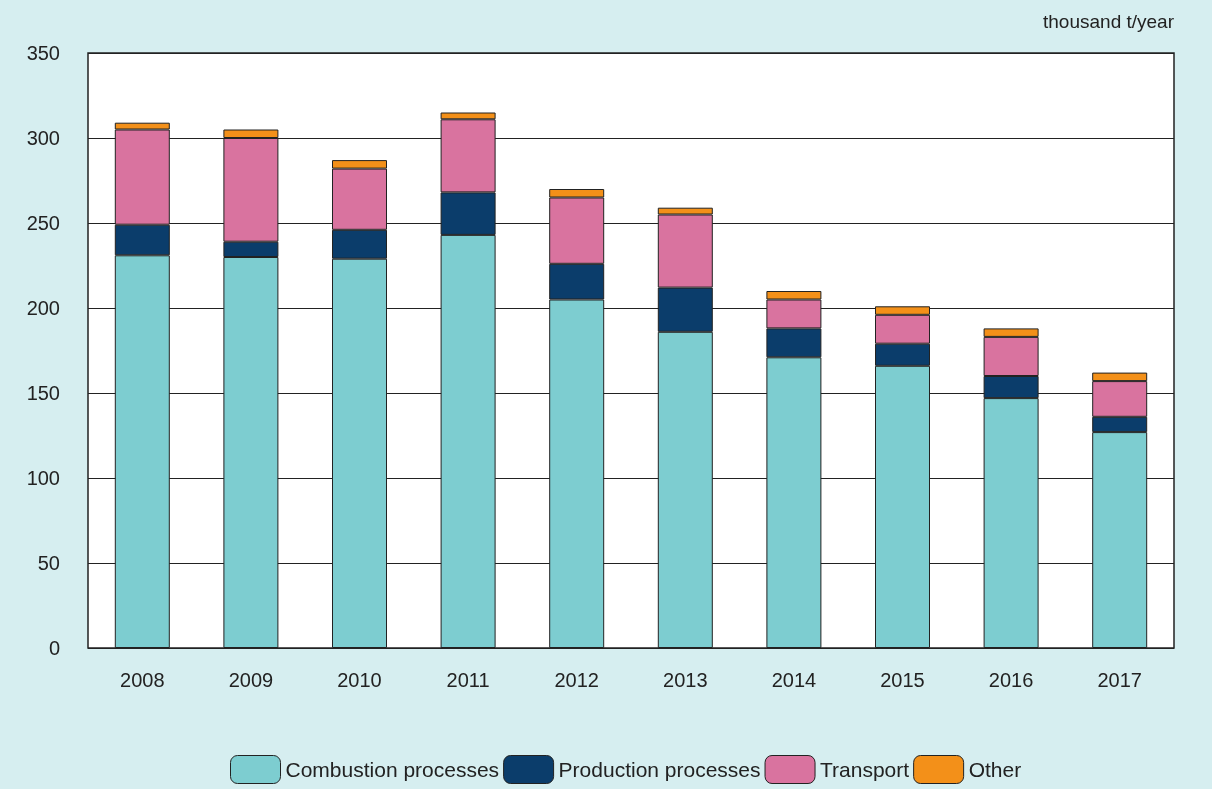 This screenshot has width=1212, height=789. Describe the element at coordinates (392, 769) in the screenshot. I see `legend-label: Combustion processes` at that location.